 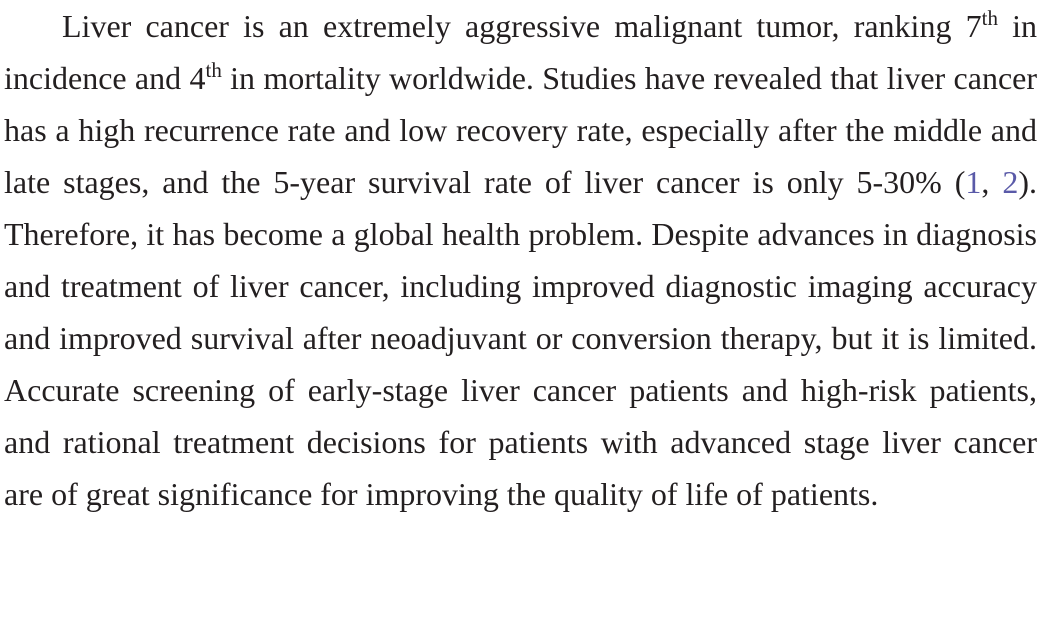 I want to click on reference-link-2: 2, so click(x=1010, y=182).